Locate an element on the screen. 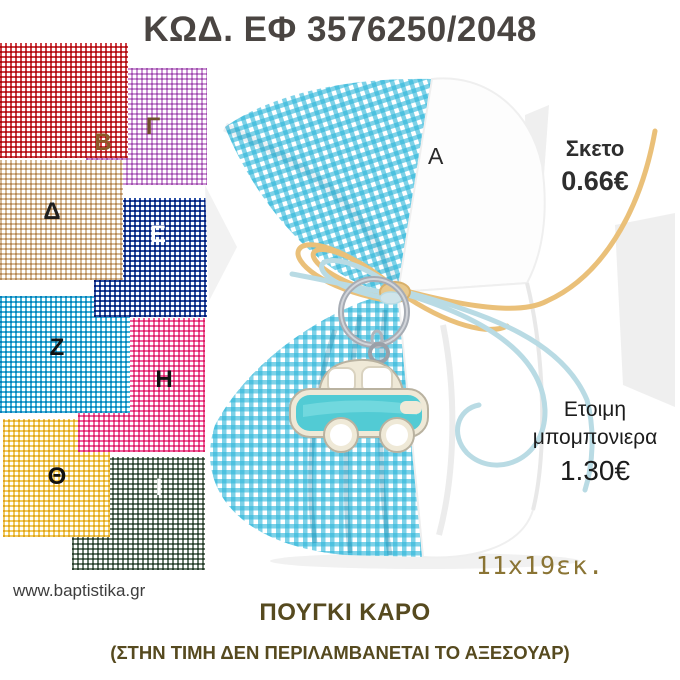 Image resolution: width=680 pixels, height=680 pixels. plain-price-block: Σκετο 0.66€ is located at coordinates (595, 166).